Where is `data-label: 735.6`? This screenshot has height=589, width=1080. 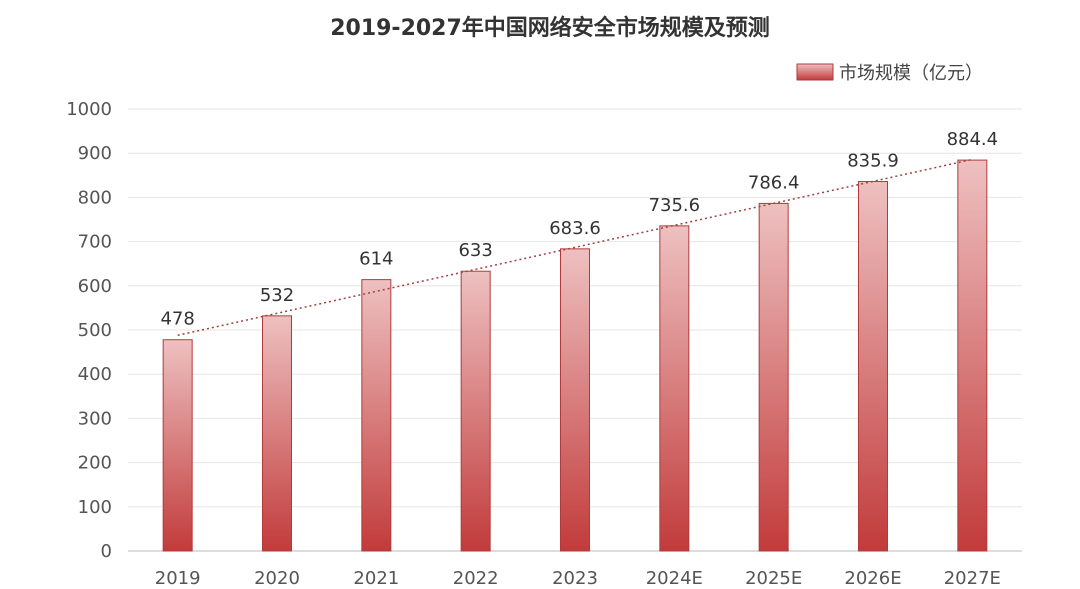
data-label: 735.6 is located at coordinates (675, 205).